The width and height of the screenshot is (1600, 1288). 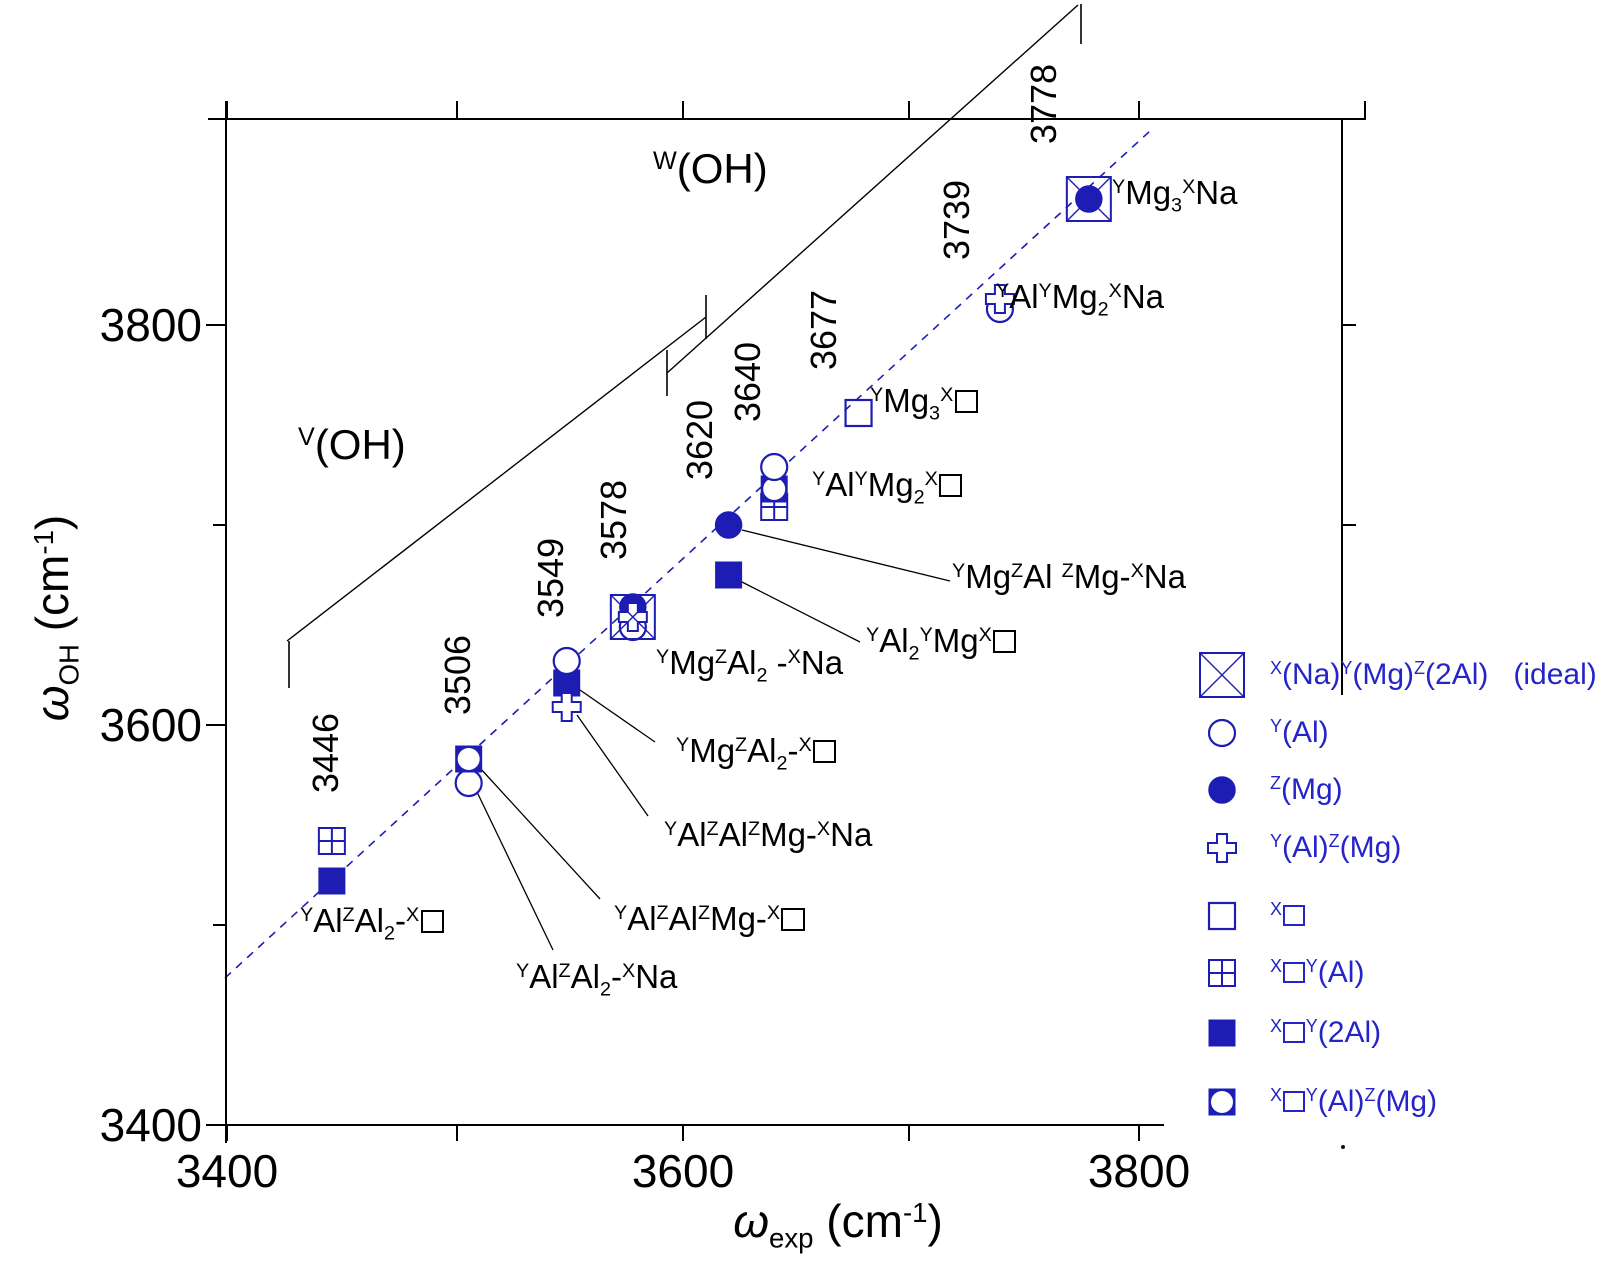 I want to click on species-label-9: YAlZAlZMg-X, so click(x=710, y=918).